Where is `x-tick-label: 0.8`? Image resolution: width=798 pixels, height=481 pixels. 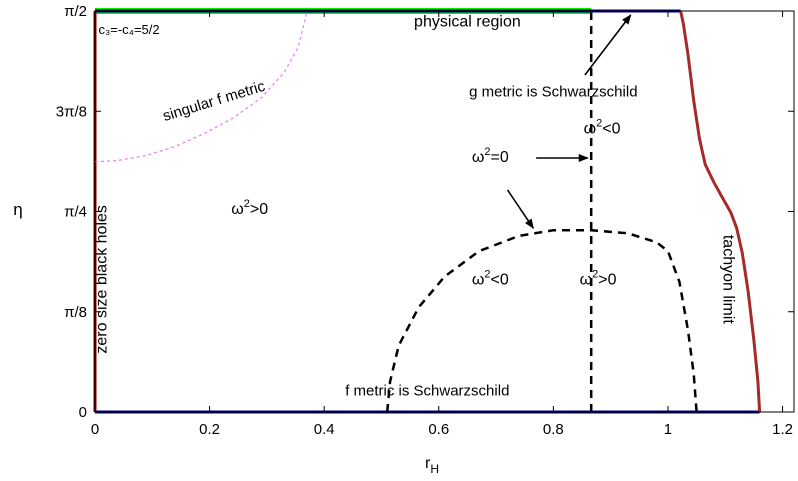
x-tick-label: 0.8 is located at coordinates (553, 429).